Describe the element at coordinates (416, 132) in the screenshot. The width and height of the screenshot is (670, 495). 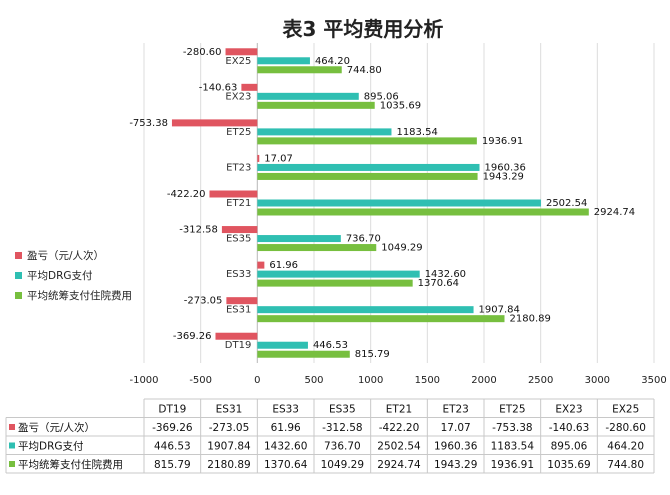
I see `value-label-et25-series-2: 1183.54` at that location.